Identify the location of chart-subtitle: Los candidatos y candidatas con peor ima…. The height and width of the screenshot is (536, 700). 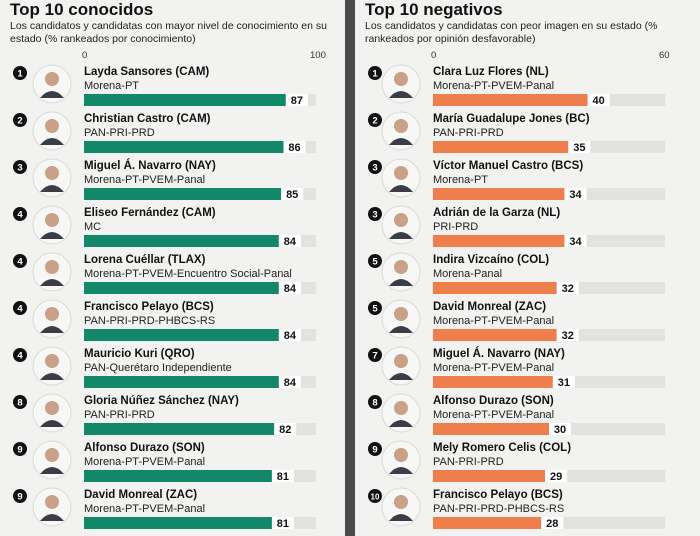
(511, 32).